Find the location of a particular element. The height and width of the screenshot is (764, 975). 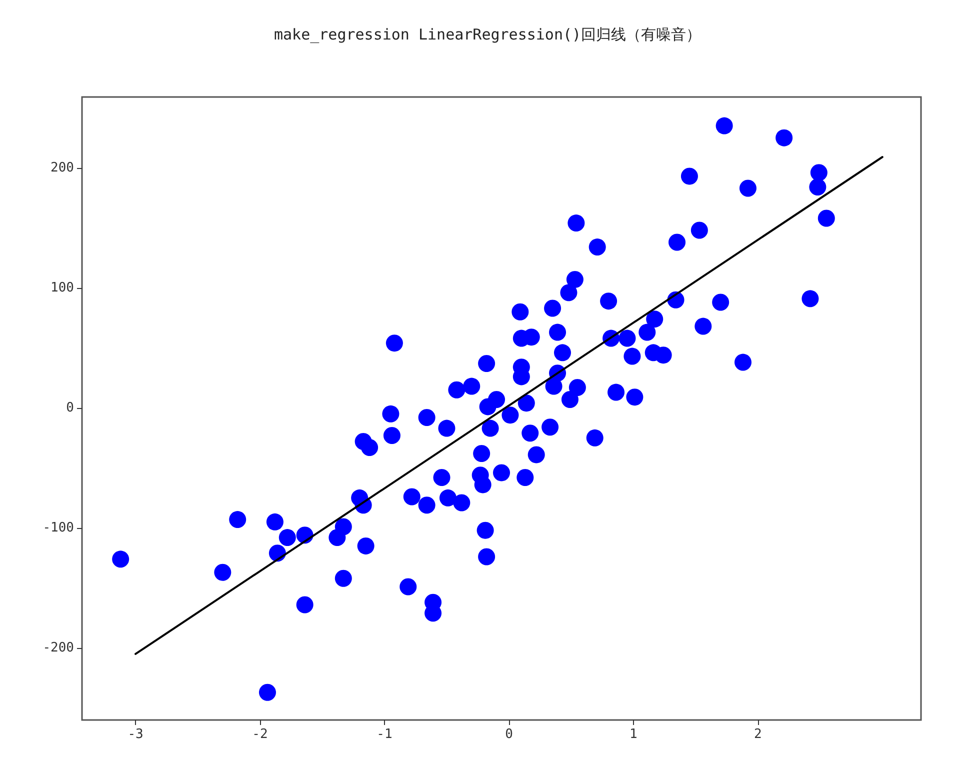

x-tick-label: 2 is located at coordinates (758, 734).